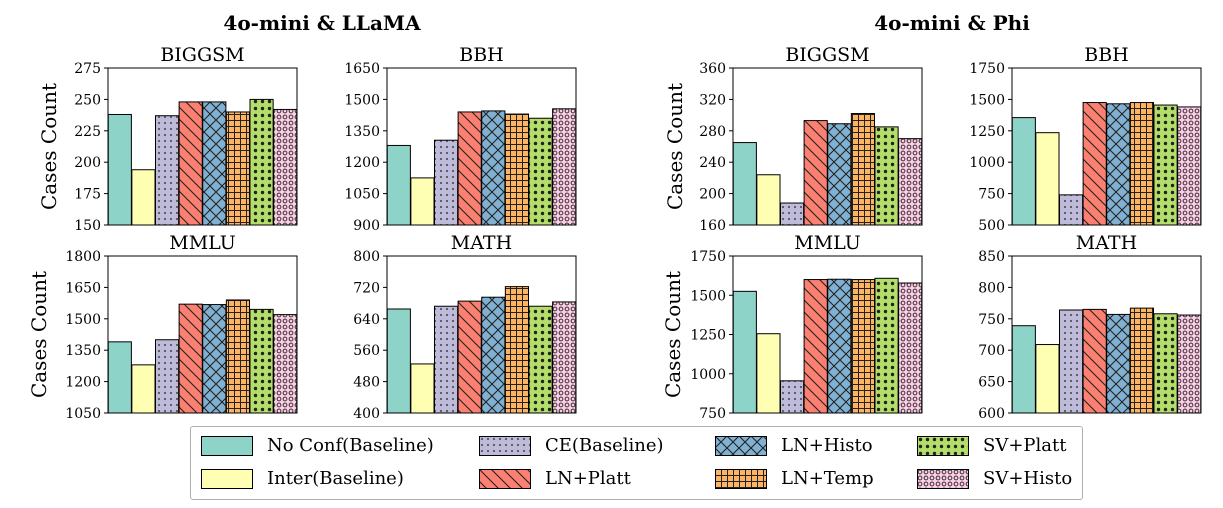  Describe the element at coordinates (366, 414) in the screenshot. I see `y-tick-label: 400` at that location.